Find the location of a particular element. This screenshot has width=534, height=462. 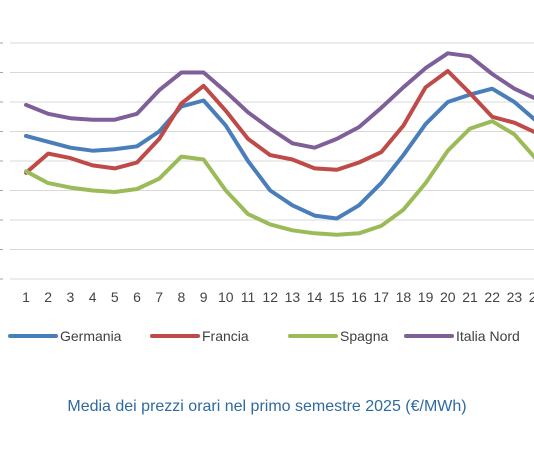

x-tick-label: 22 is located at coordinates (492, 297).